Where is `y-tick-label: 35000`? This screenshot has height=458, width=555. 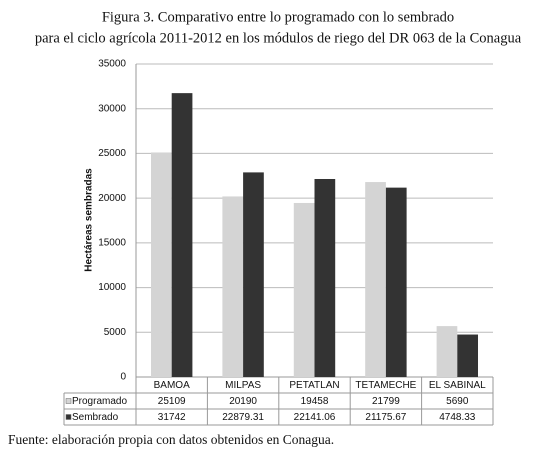
y-tick-label: 35000 is located at coordinates (112, 64).